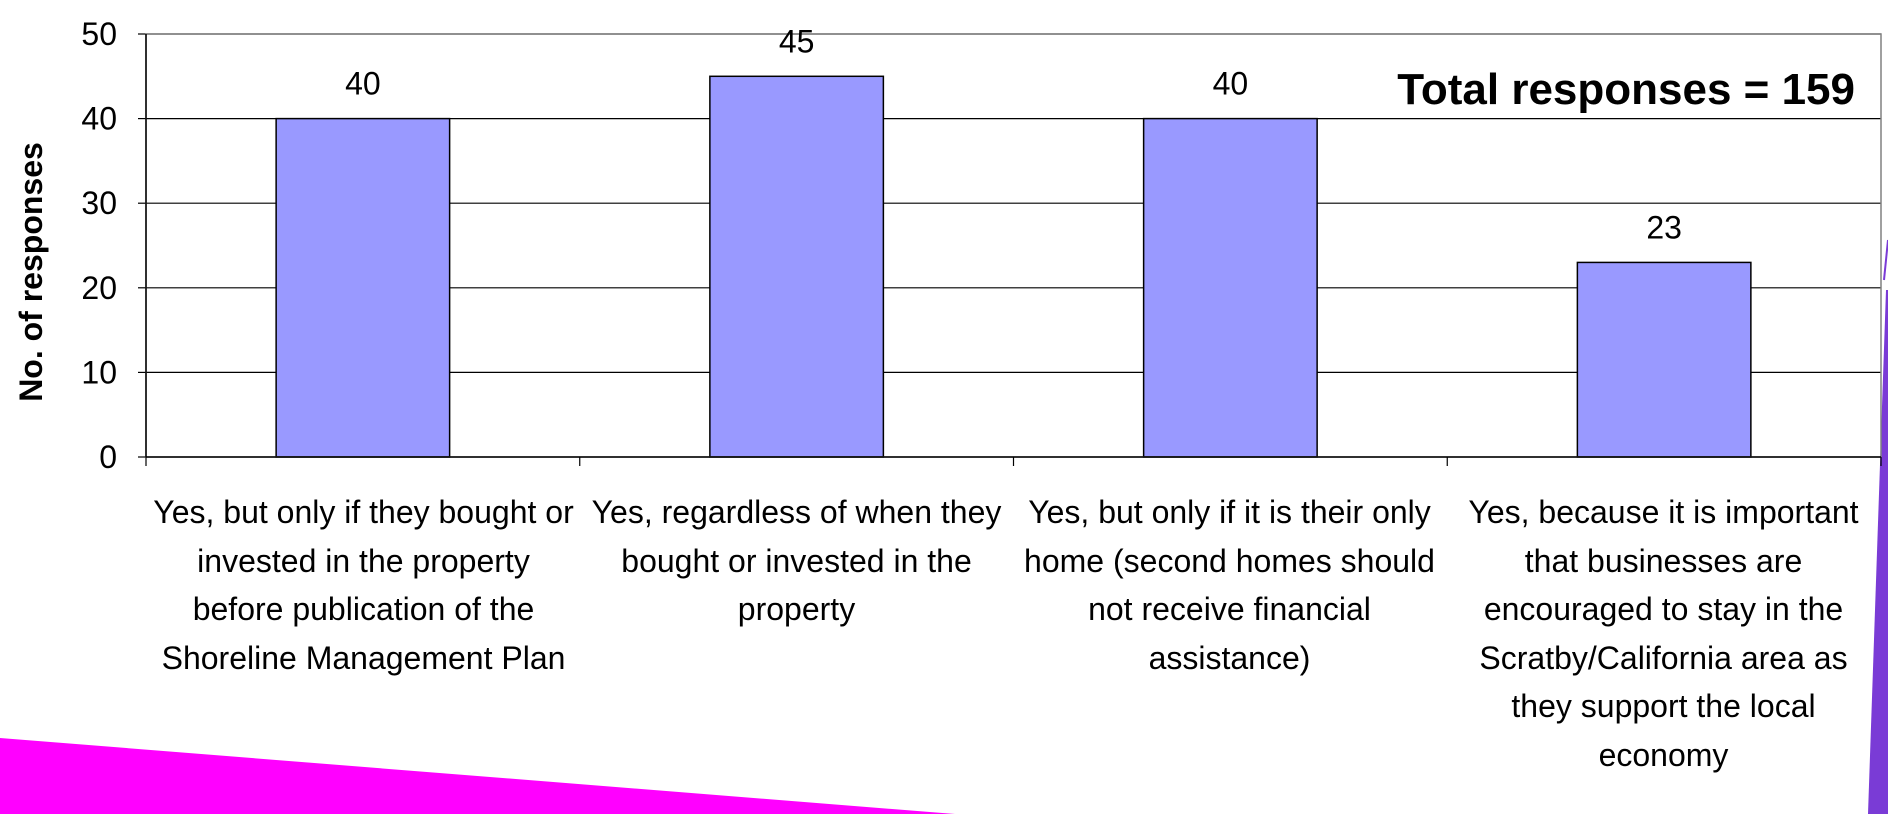 This screenshot has width=1888, height=814. Describe the element at coordinates (797, 41) in the screenshot. I see `data-label: 45` at that location.